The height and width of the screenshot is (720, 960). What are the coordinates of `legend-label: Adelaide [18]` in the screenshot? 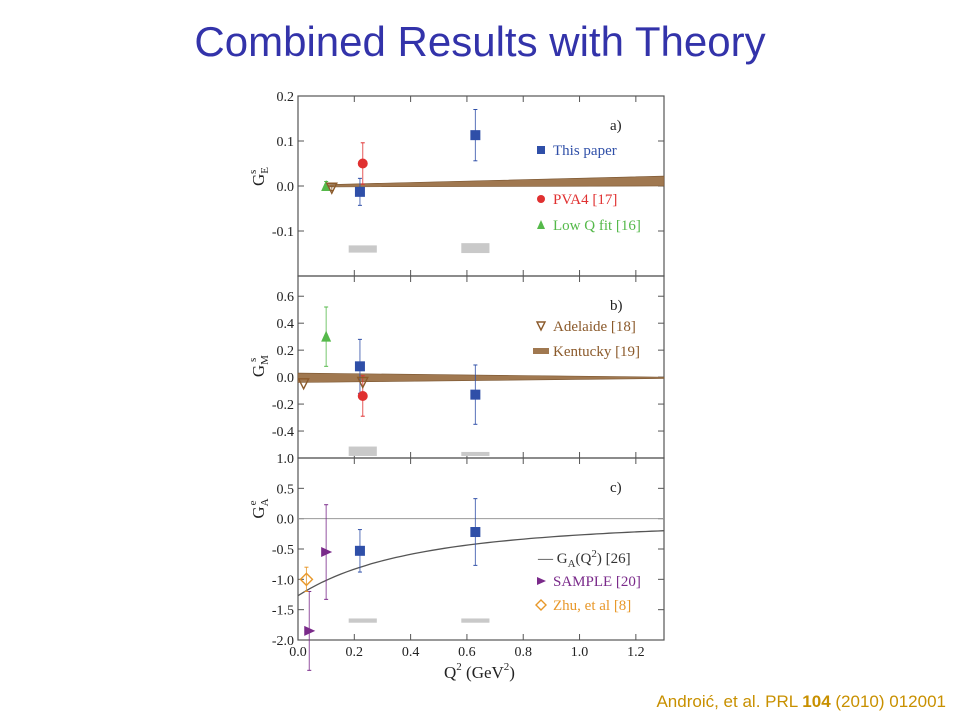 It's located at (594, 327).